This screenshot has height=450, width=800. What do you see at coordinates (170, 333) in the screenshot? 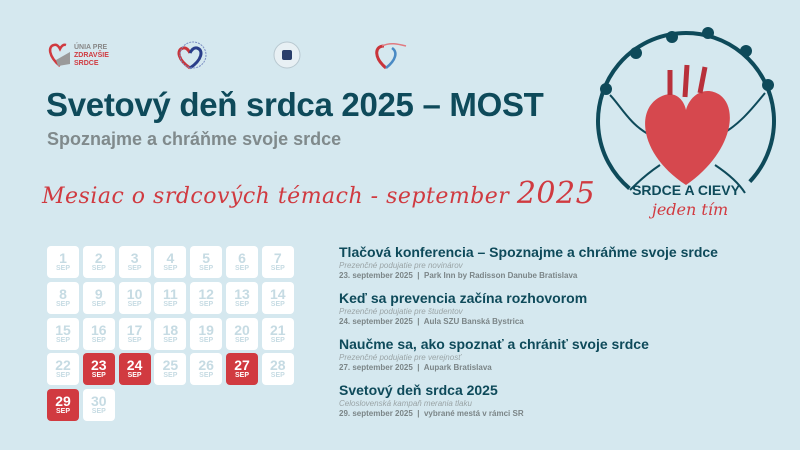
I see `calendar-day-18: 18 SEP` at bounding box center [170, 333].